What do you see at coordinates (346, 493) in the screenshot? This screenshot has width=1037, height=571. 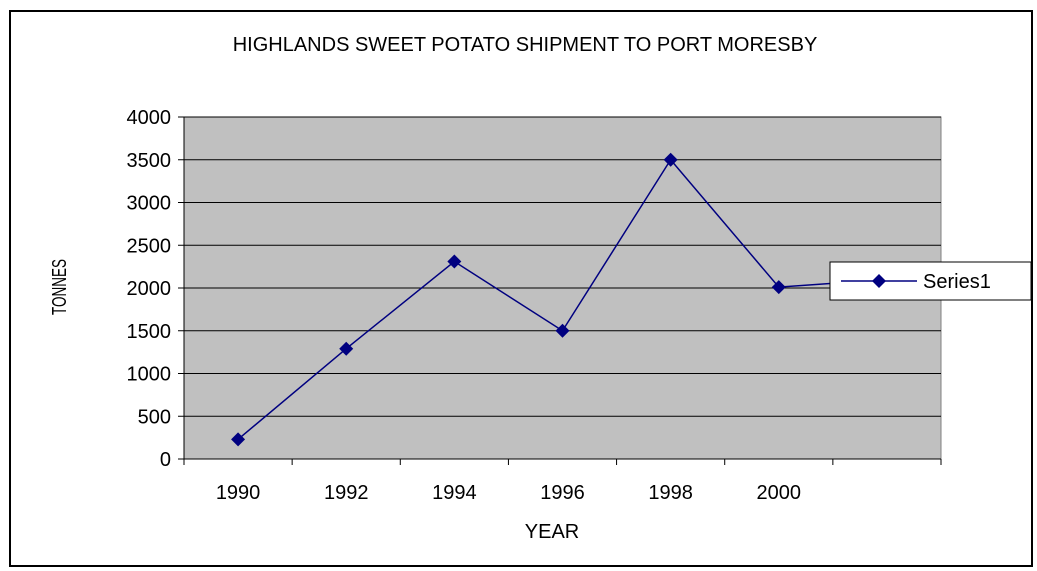 I see `x-tick-label: 1992` at bounding box center [346, 493].